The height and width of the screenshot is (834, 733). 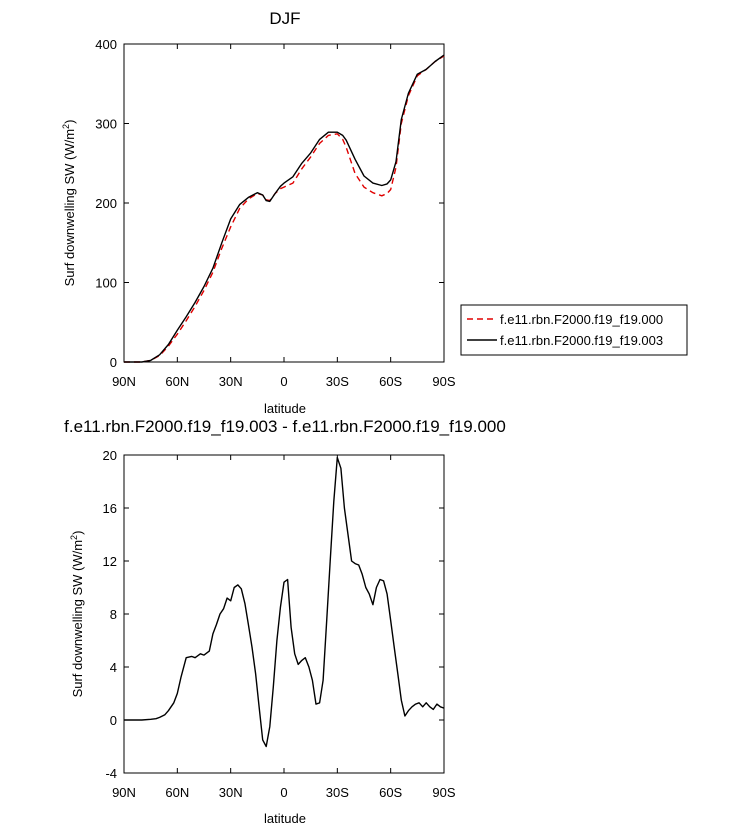 What do you see at coordinates (283, 381) in the screenshot?
I see `top-x-tick-label: 0` at bounding box center [283, 381].